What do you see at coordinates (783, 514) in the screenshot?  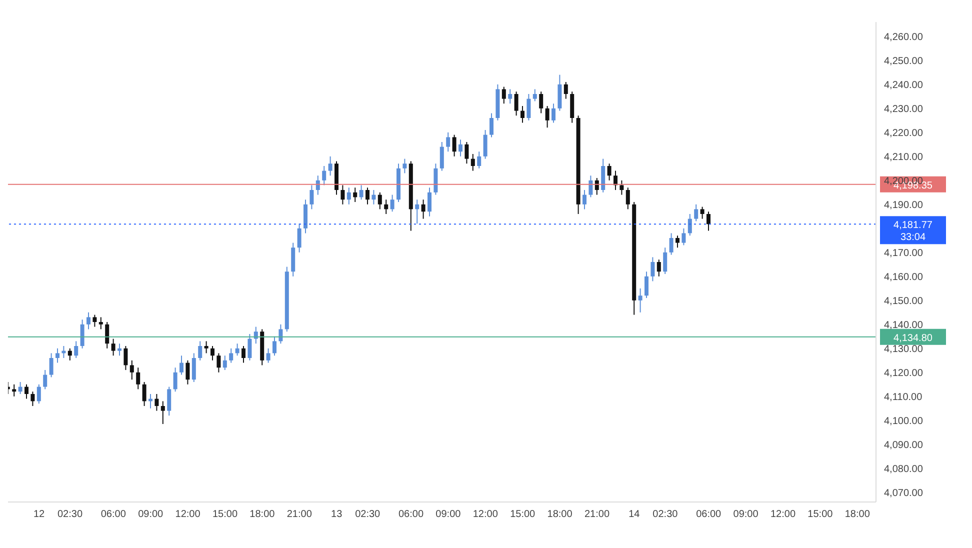 I see `x-tick-label: 12:00` at bounding box center [783, 514].